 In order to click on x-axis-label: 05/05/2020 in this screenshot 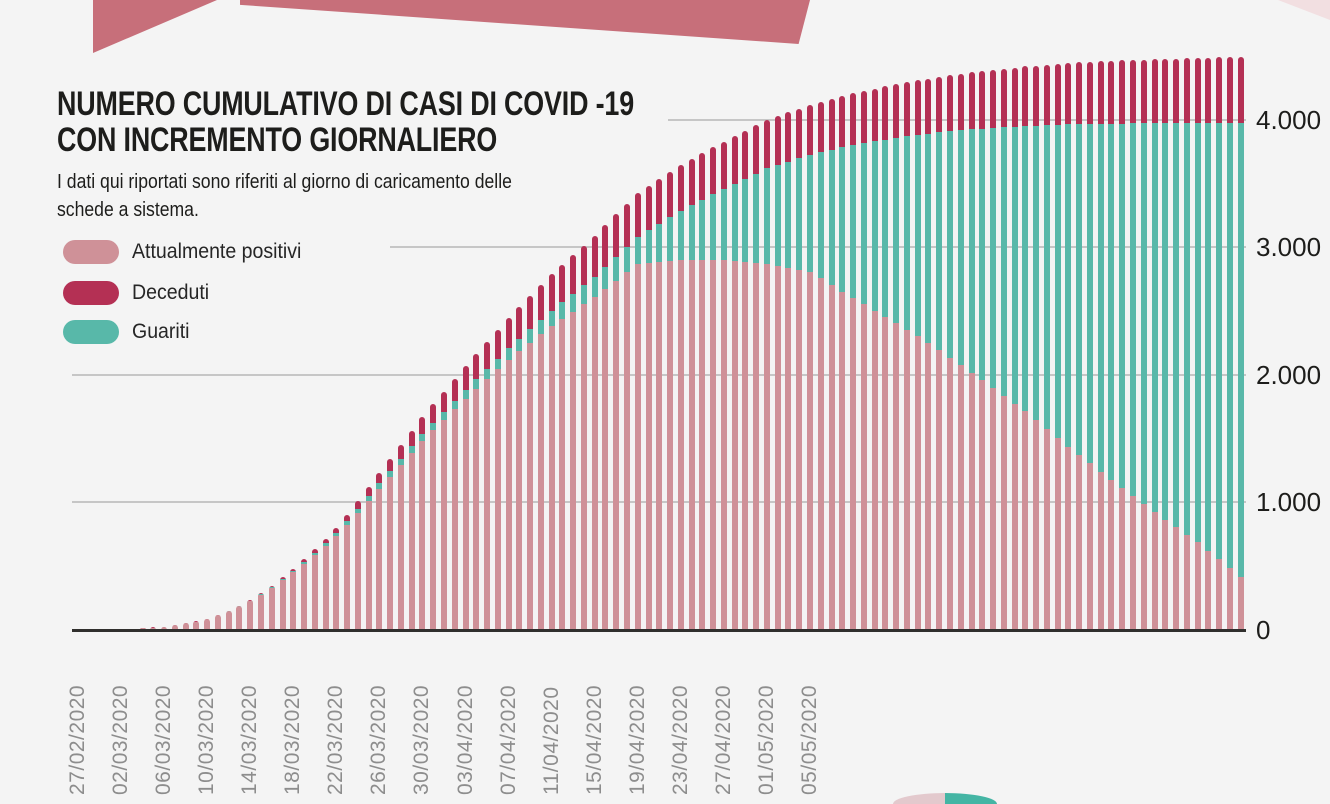, I will do `click(810, 739)`.